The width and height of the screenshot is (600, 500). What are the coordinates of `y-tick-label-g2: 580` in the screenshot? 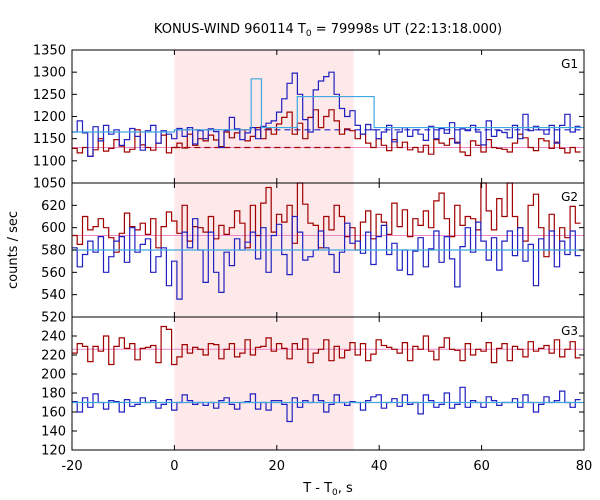 It's located at (53, 251).